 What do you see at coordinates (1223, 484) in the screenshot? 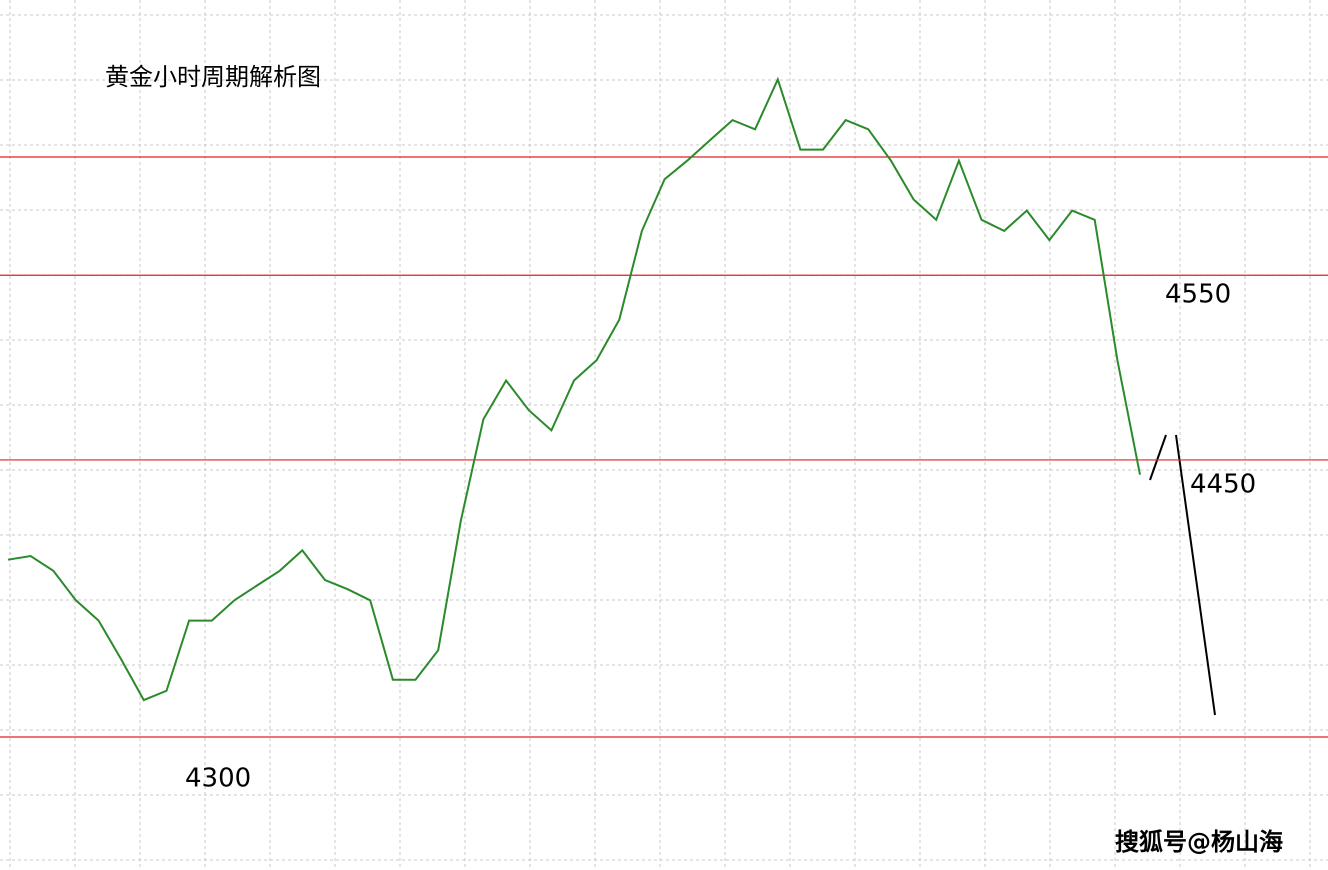
I see `level-label: 4450` at bounding box center [1223, 484].